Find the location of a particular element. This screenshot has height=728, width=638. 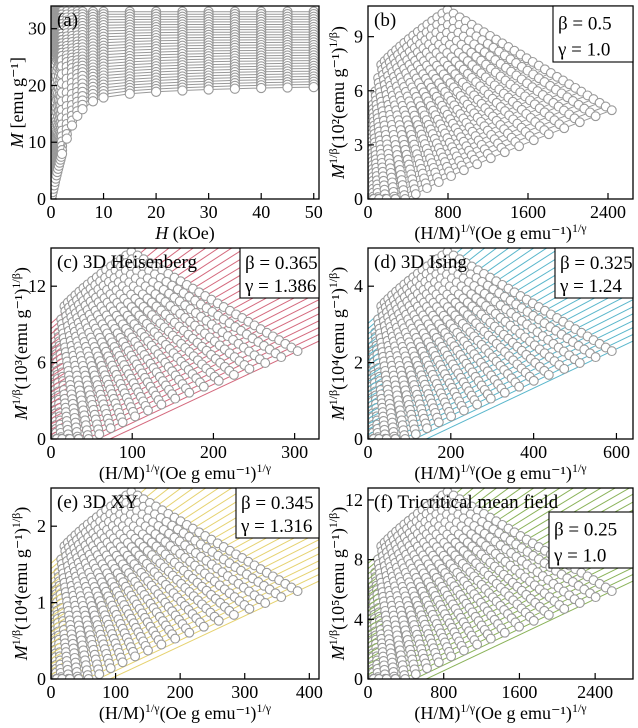

plot-area-f is located at coordinates (500, 583).